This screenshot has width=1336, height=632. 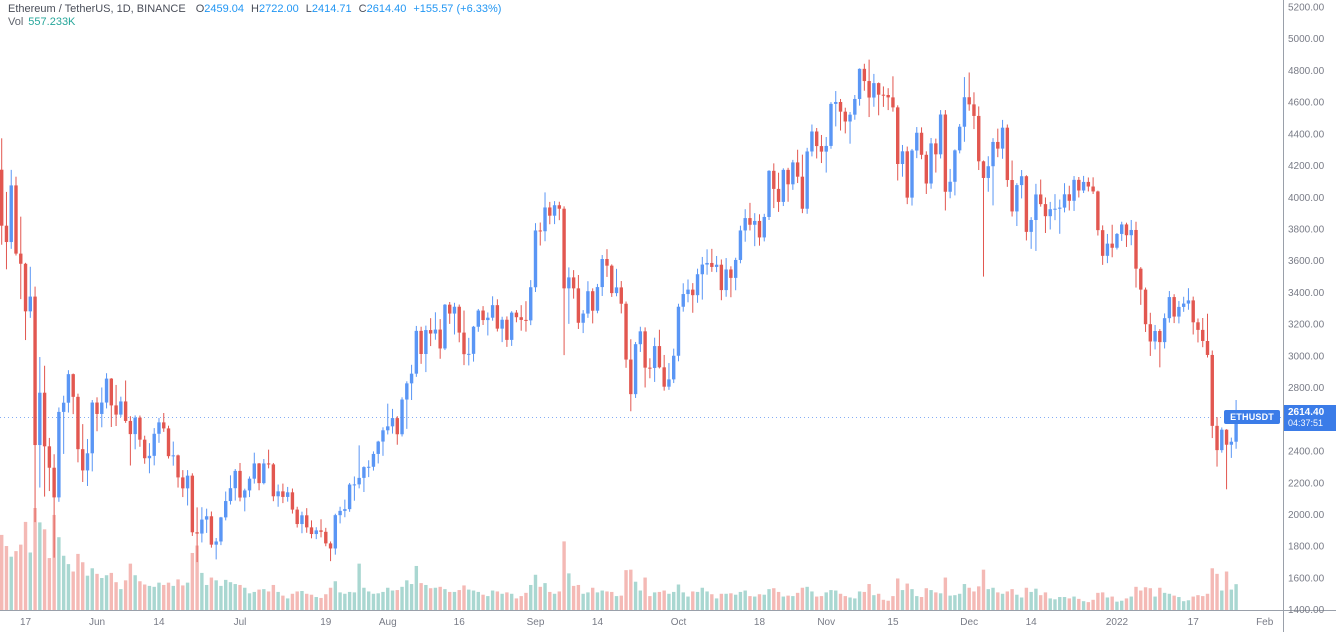 I want to click on last-price-label: 2614.40 04:37:51, so click(x=1310, y=418).